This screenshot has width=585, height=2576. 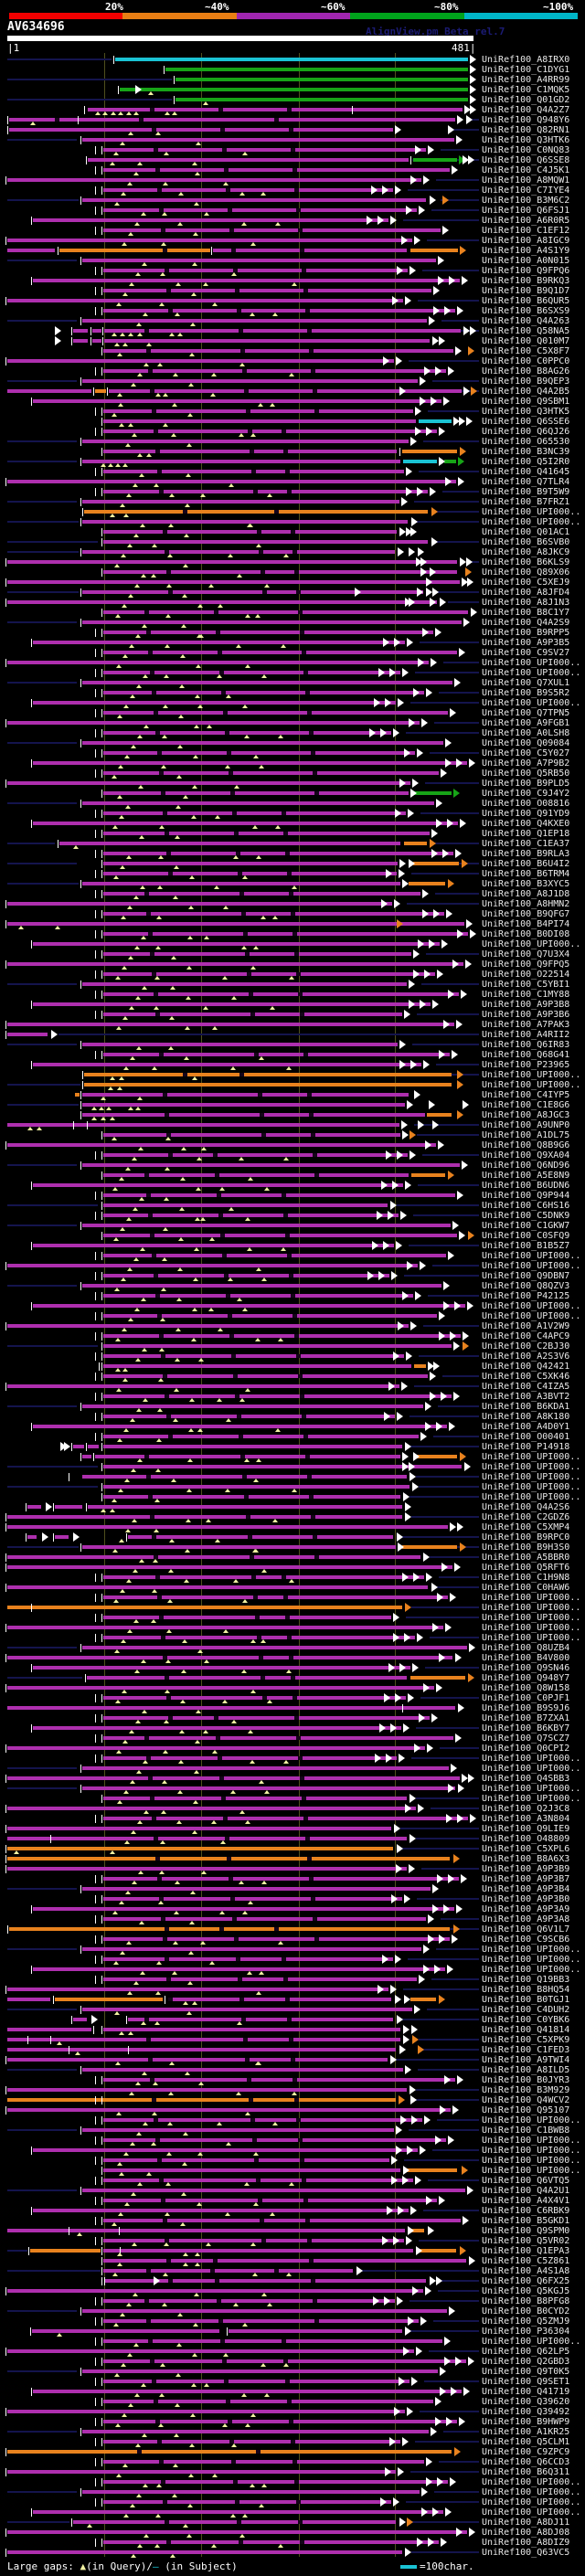 What do you see at coordinates (526, 2281) in the screenshot?
I see `hit-label: UniRef100_Q6FX25` at bounding box center [526, 2281].